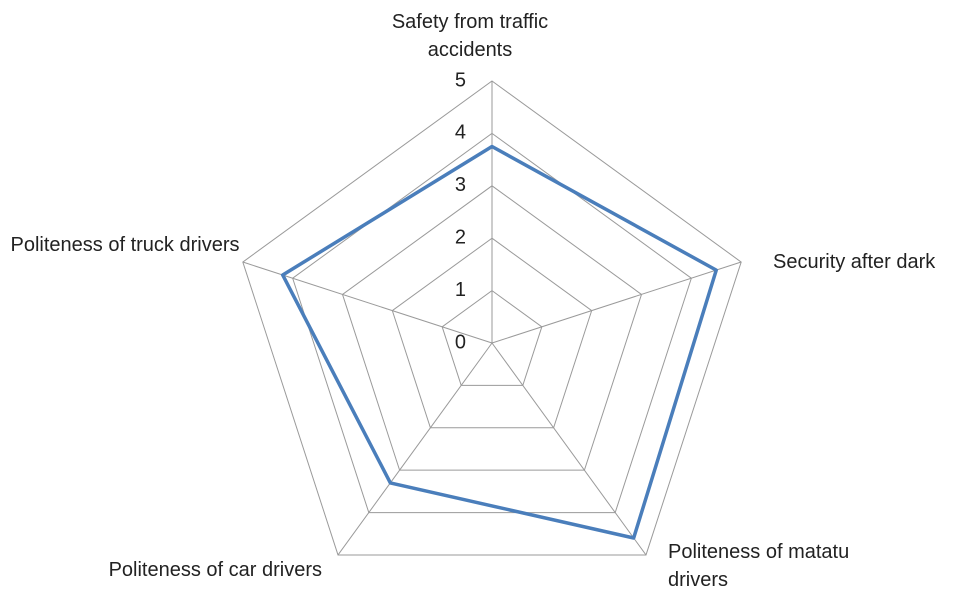 The width and height of the screenshot is (975, 592). Describe the element at coordinates (460, 133) in the screenshot. I see `tick-label: 4` at that location.